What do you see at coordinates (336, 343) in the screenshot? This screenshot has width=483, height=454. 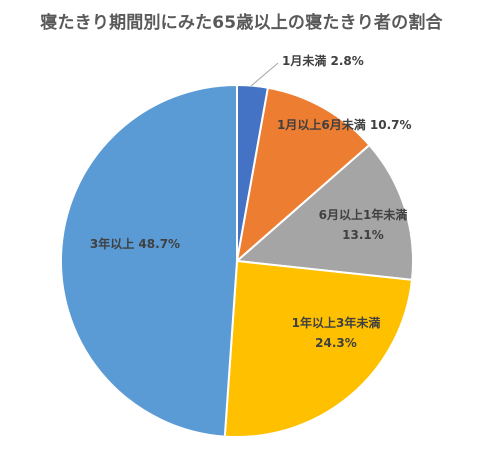 I see `data-label-value: 24.3%` at bounding box center [336, 343].